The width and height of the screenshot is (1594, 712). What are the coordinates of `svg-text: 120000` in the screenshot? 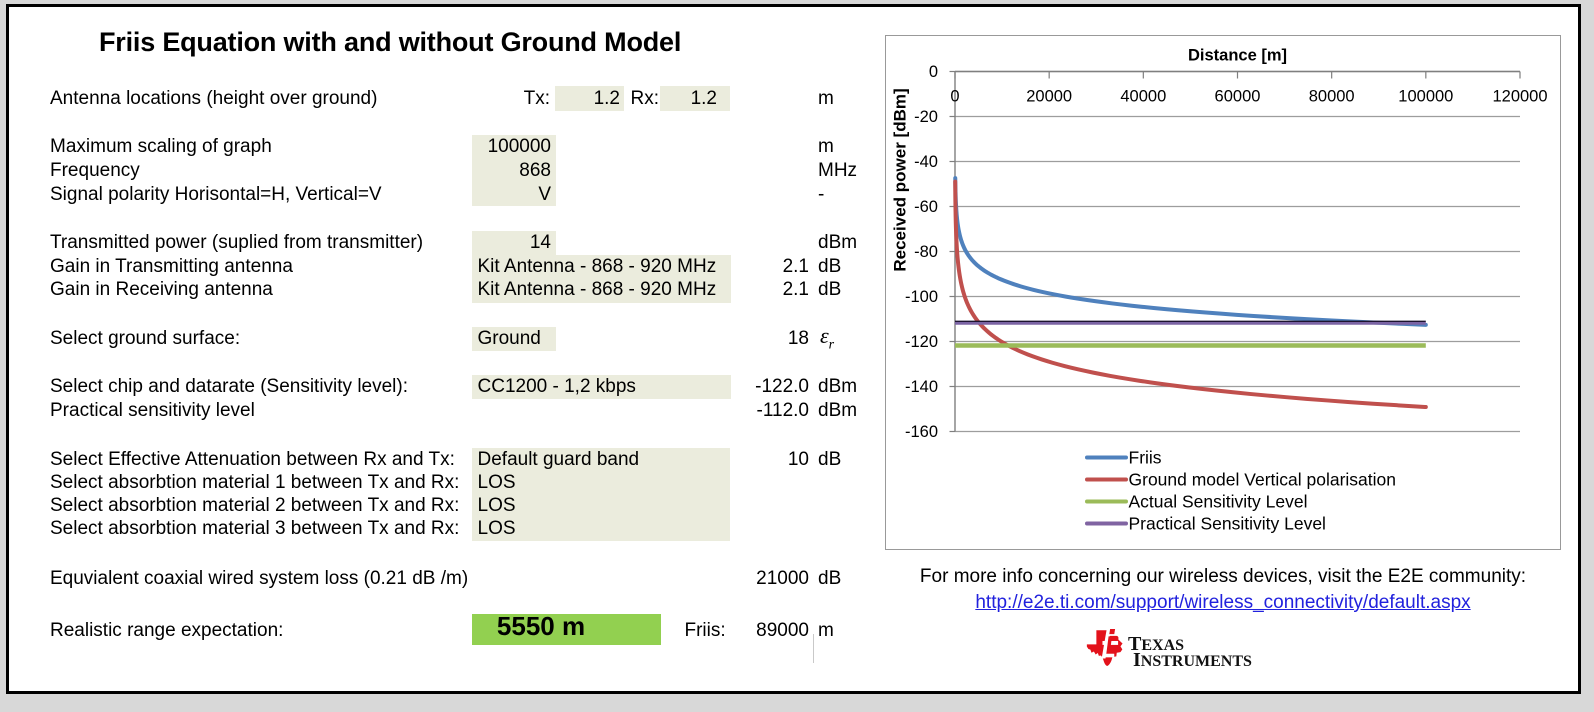 It's located at (1519, 97).